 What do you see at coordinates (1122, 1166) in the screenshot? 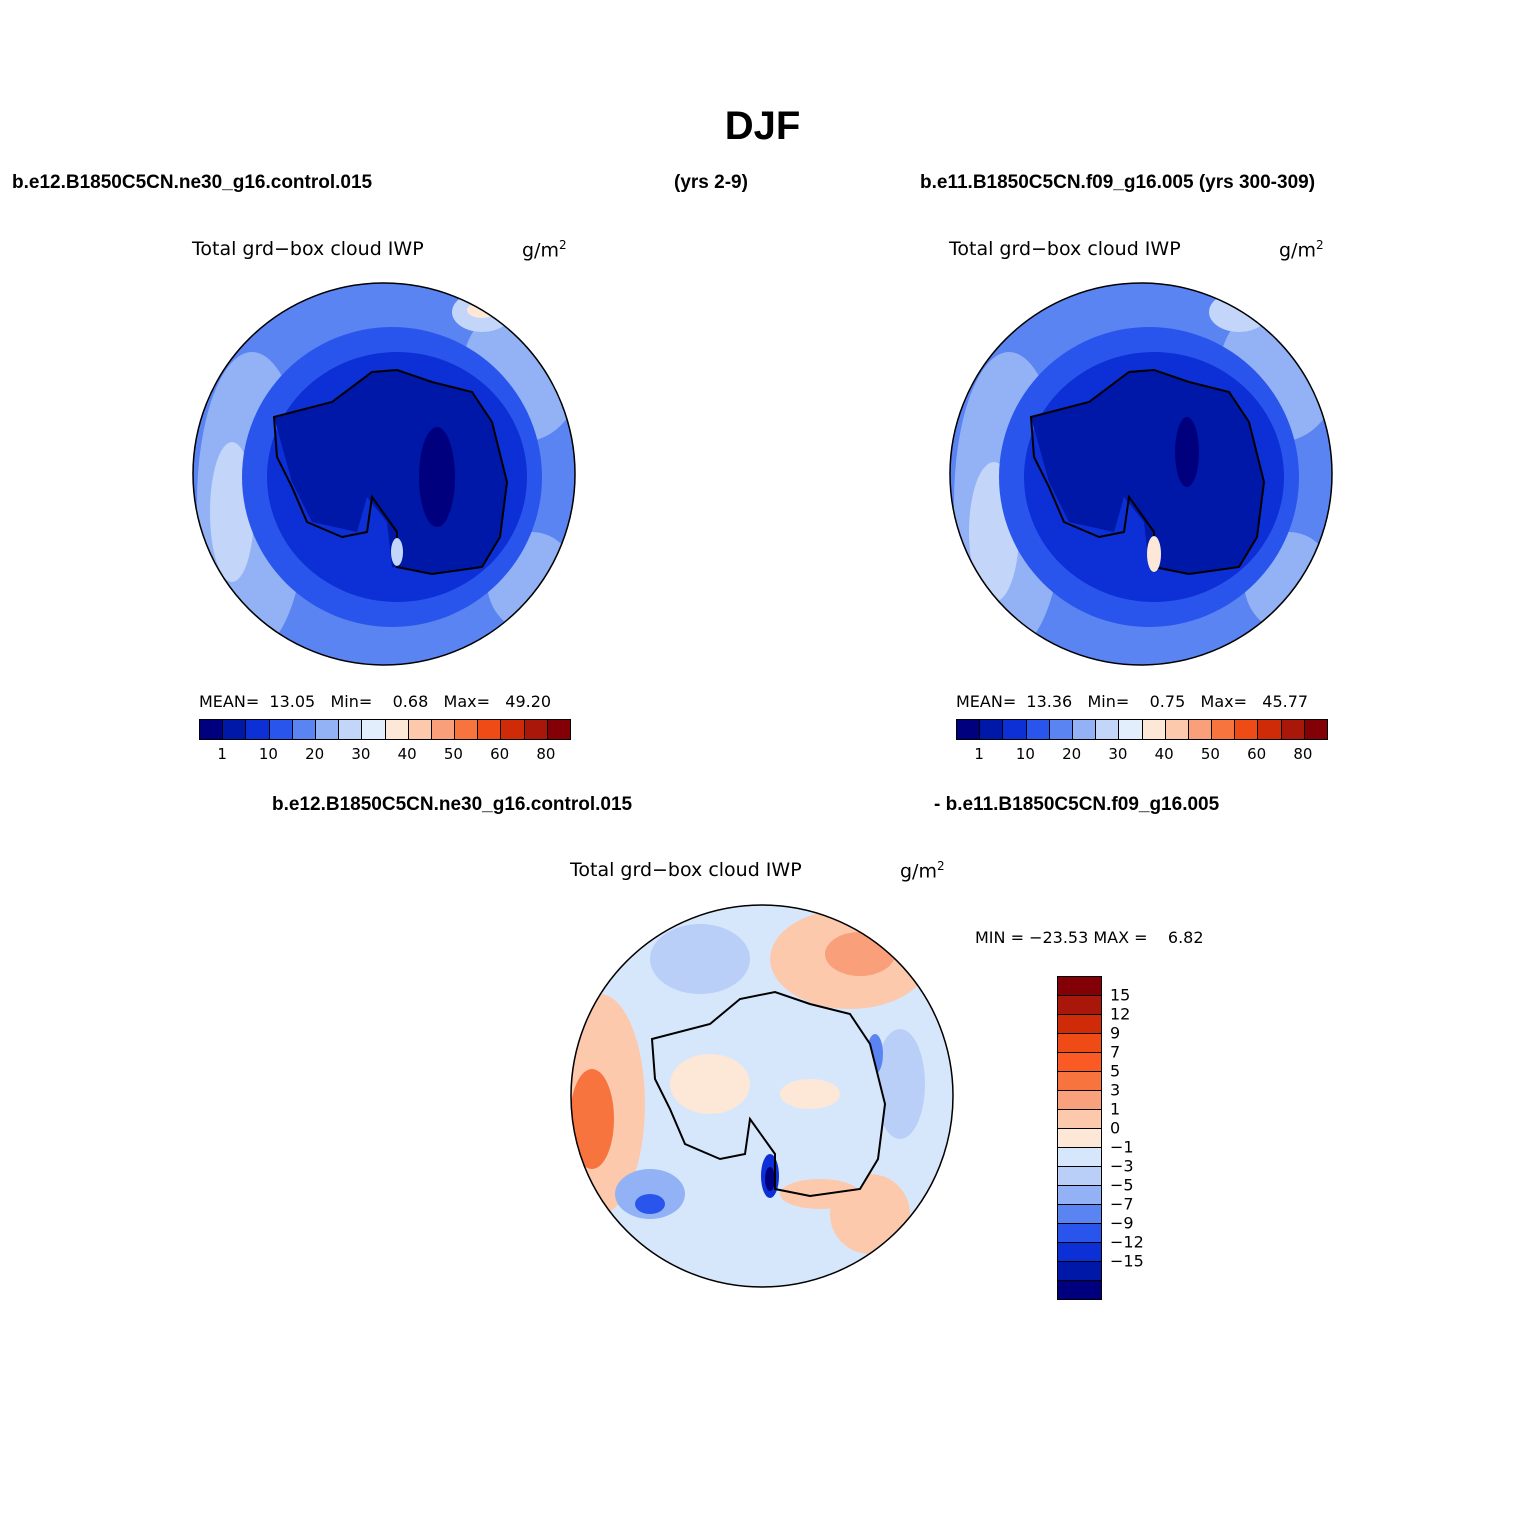
I see `colorbar-tick-label: −3` at bounding box center [1122, 1166].